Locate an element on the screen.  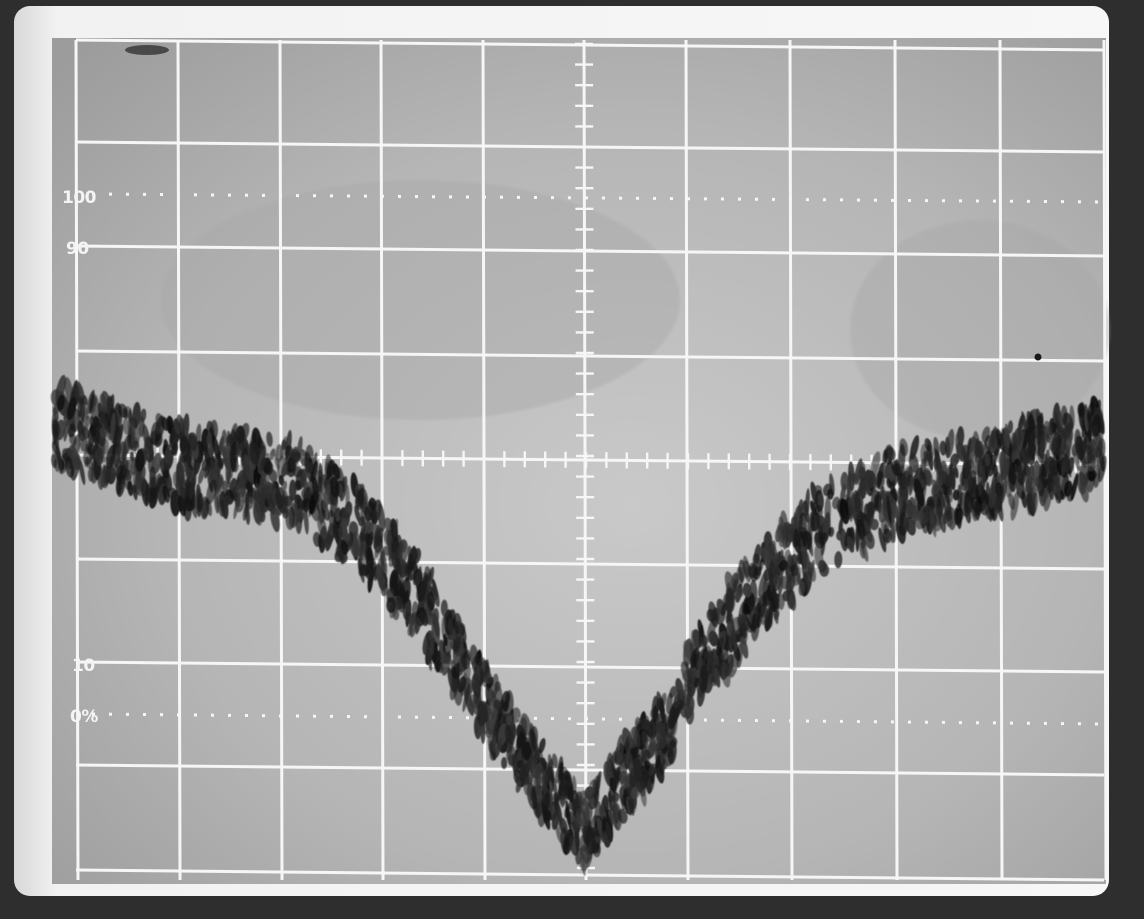
screen-shading is located at coordinates (420, 300).